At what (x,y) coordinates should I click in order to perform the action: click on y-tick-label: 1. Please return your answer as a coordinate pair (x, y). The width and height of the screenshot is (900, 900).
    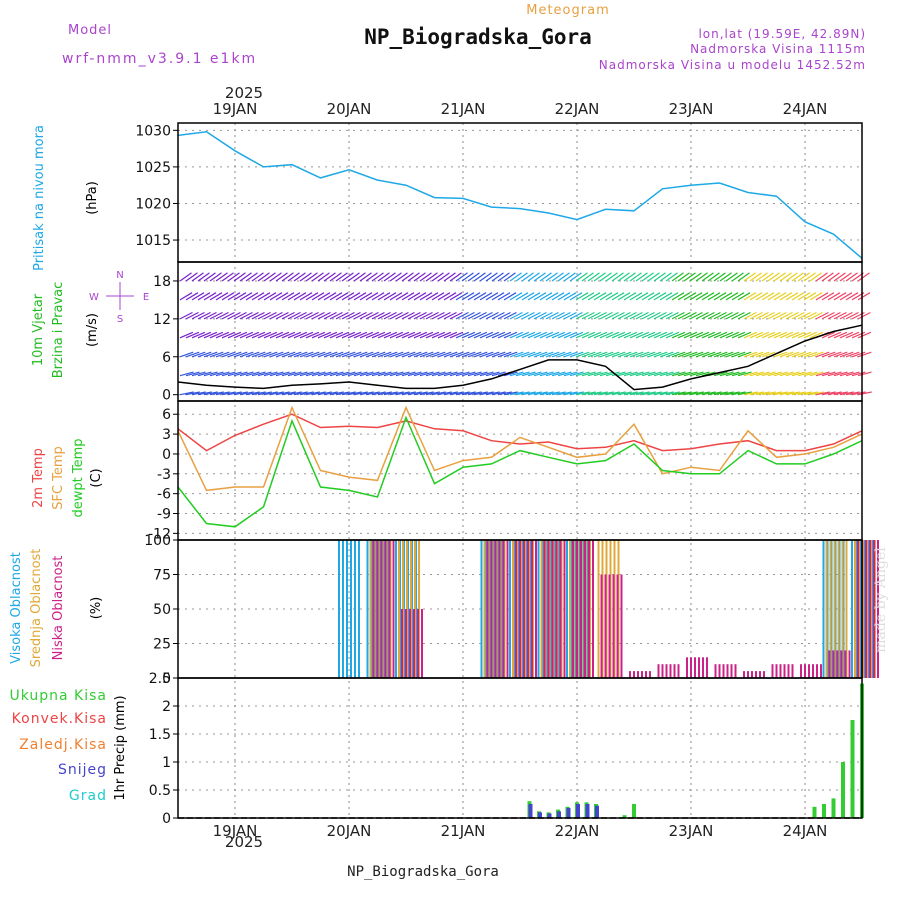
    Looking at the image, I should click on (166, 763).